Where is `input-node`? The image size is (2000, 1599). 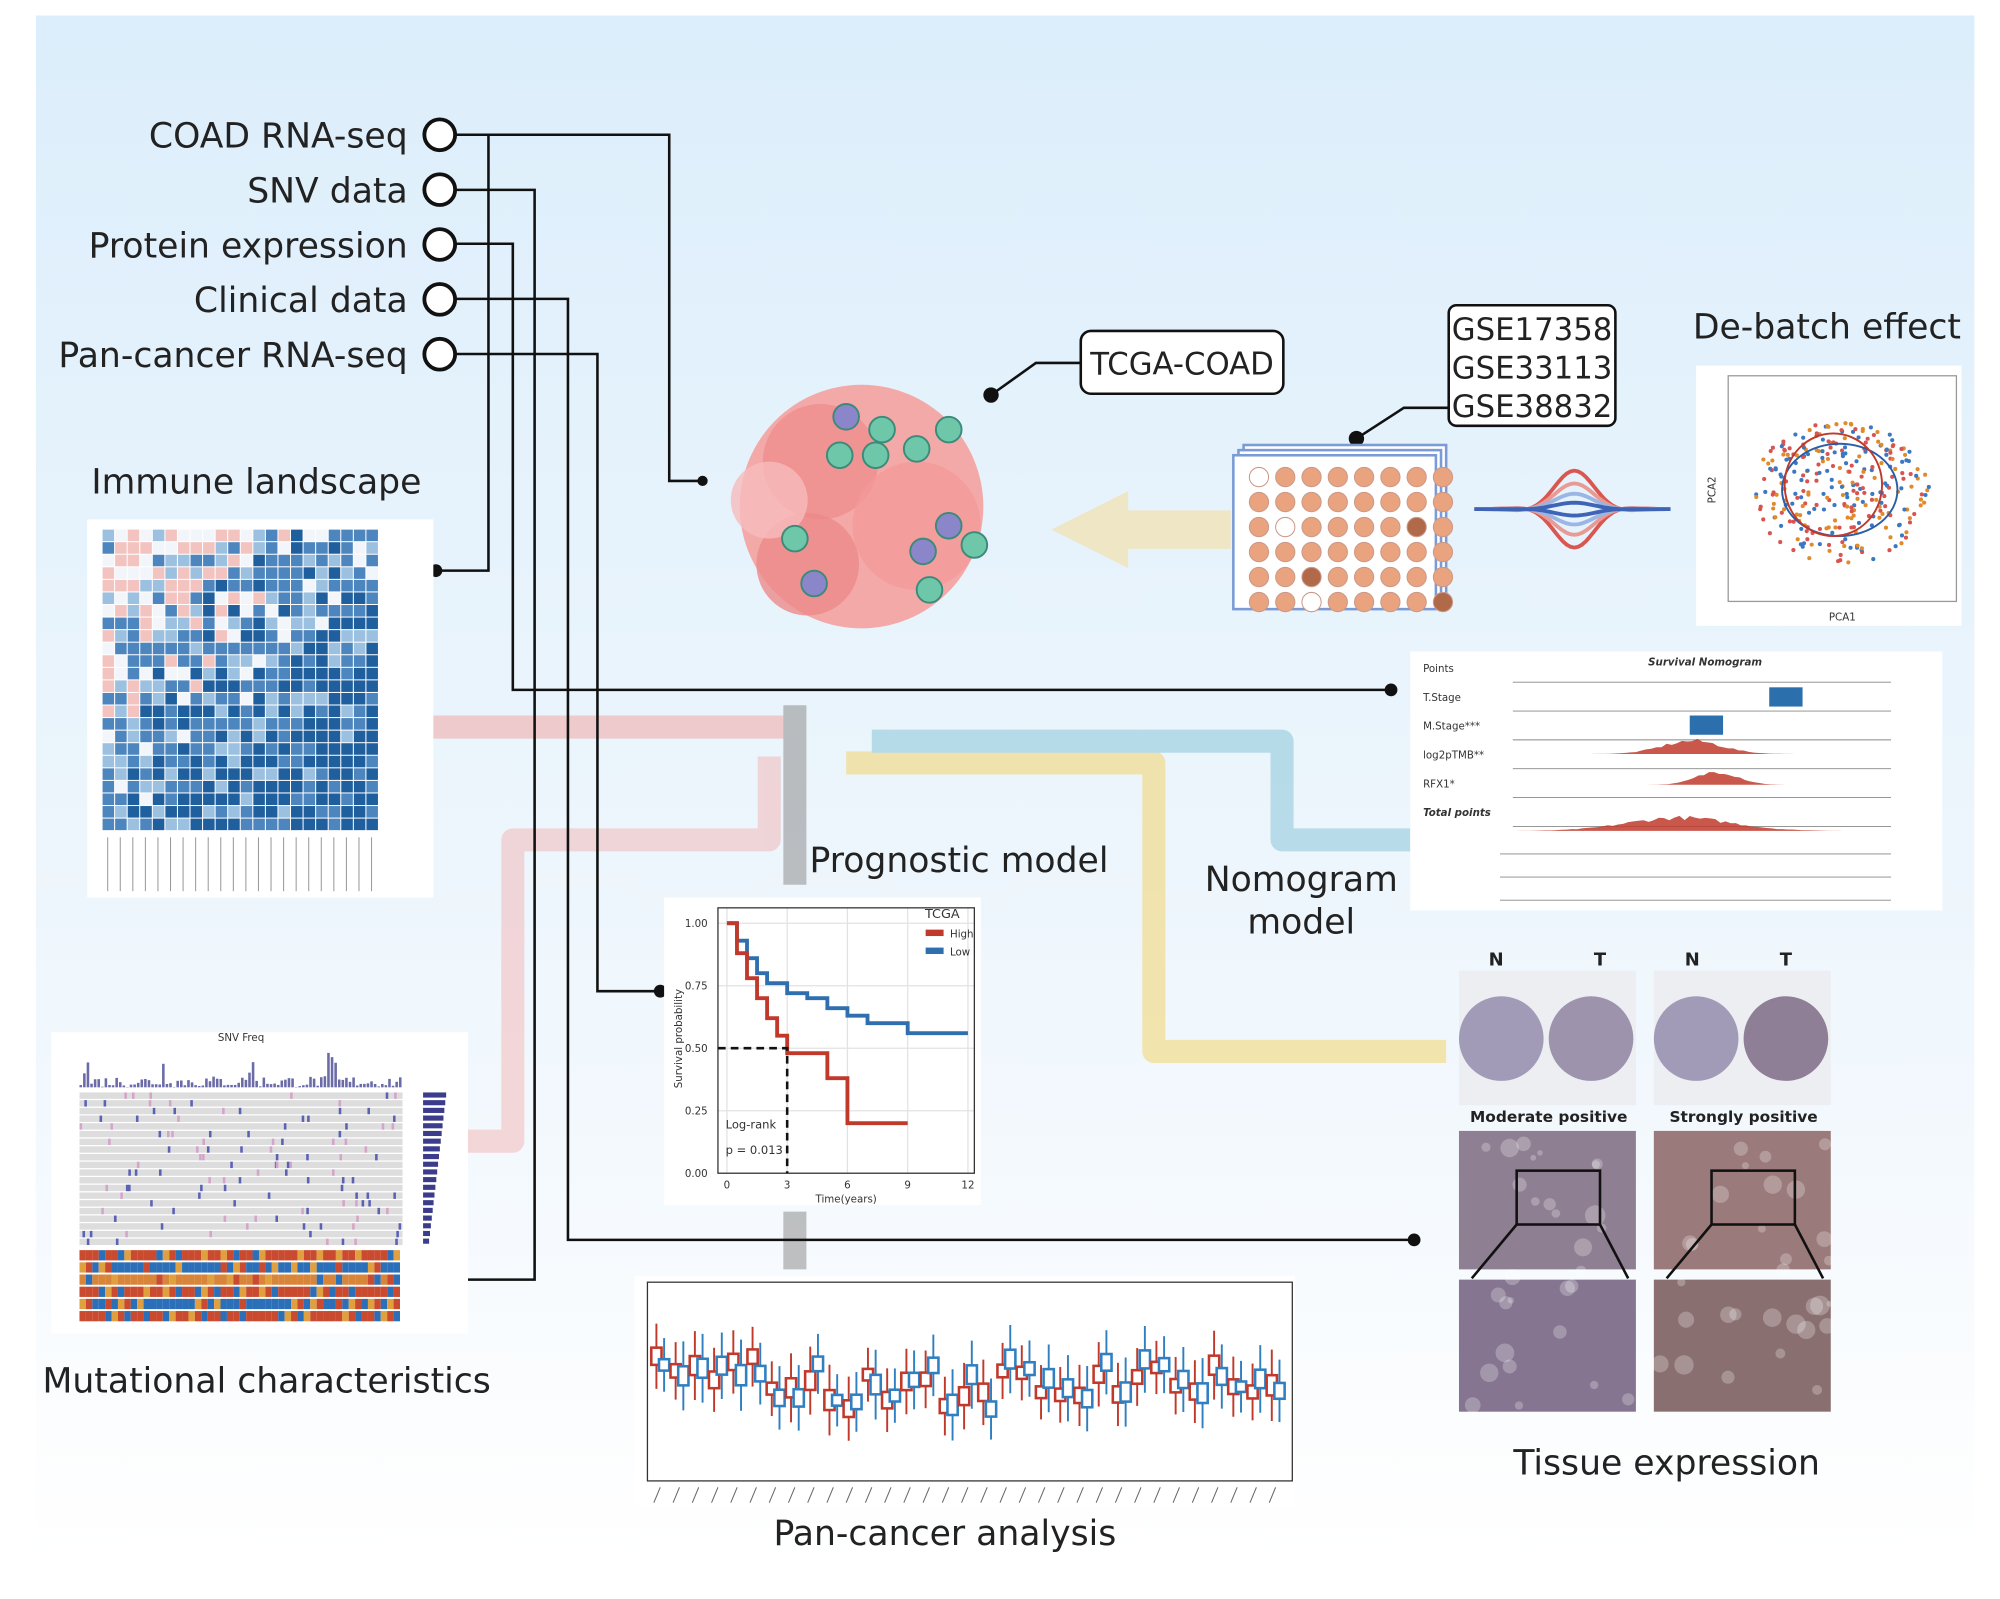 input-node is located at coordinates (440, 135).